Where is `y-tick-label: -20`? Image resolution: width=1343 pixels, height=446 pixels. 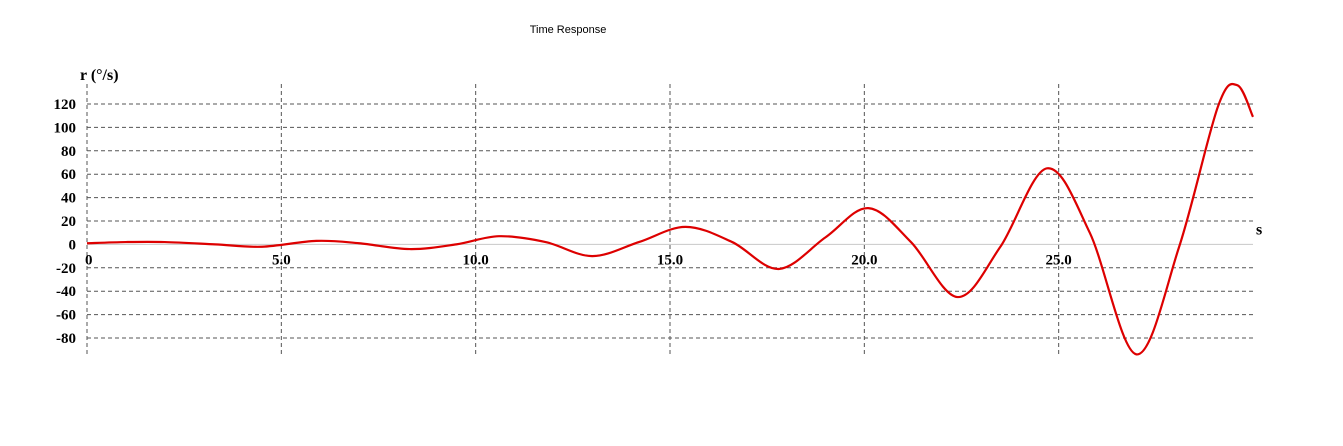 y-tick-label: -20 is located at coordinates (66, 269).